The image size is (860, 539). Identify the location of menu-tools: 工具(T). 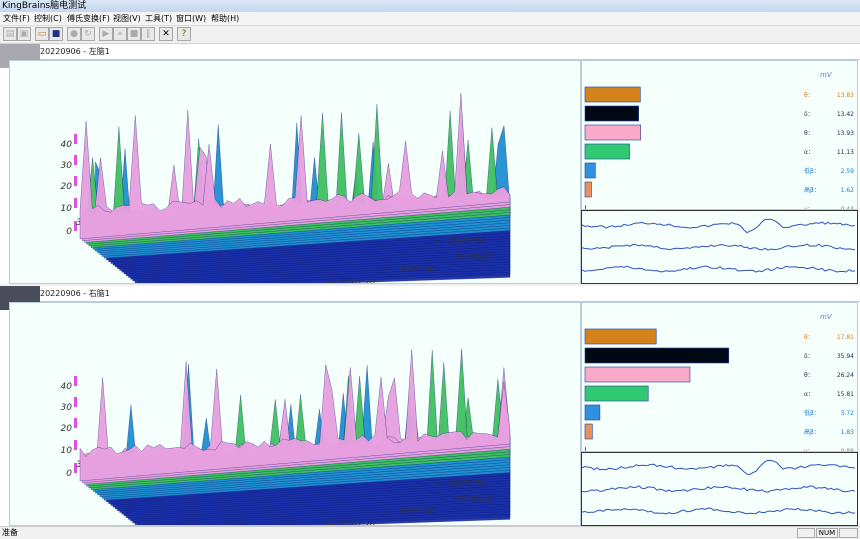
(159, 18).